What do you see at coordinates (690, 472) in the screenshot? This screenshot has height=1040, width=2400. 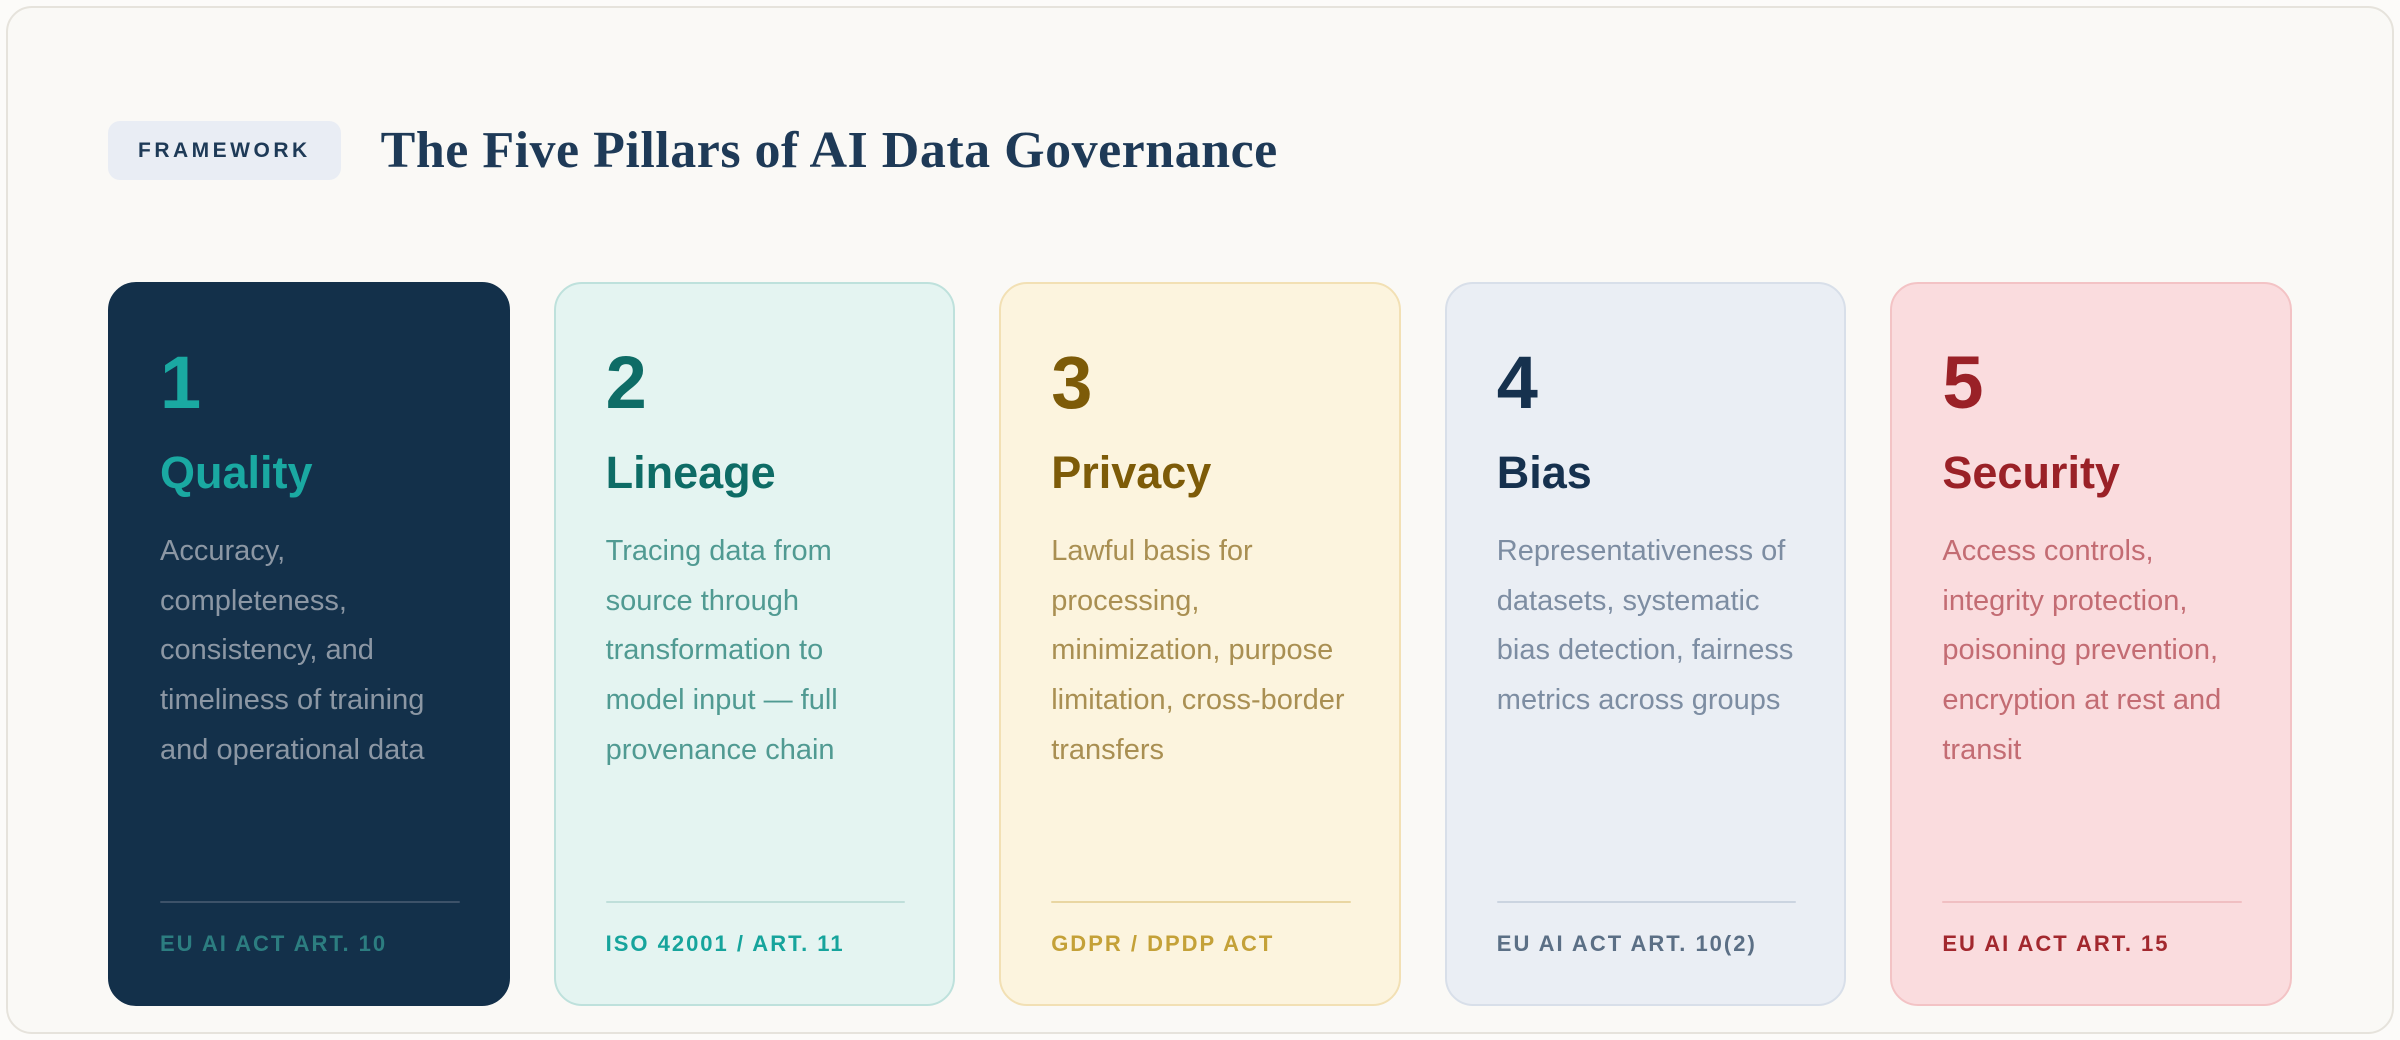 I see `pillar-title: Lineage` at bounding box center [690, 472].